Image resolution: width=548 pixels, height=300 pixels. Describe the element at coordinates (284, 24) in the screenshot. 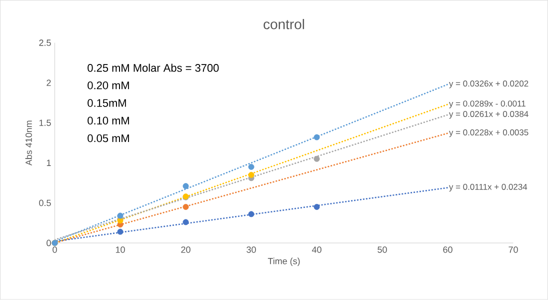

I see `chart-title: control` at that location.